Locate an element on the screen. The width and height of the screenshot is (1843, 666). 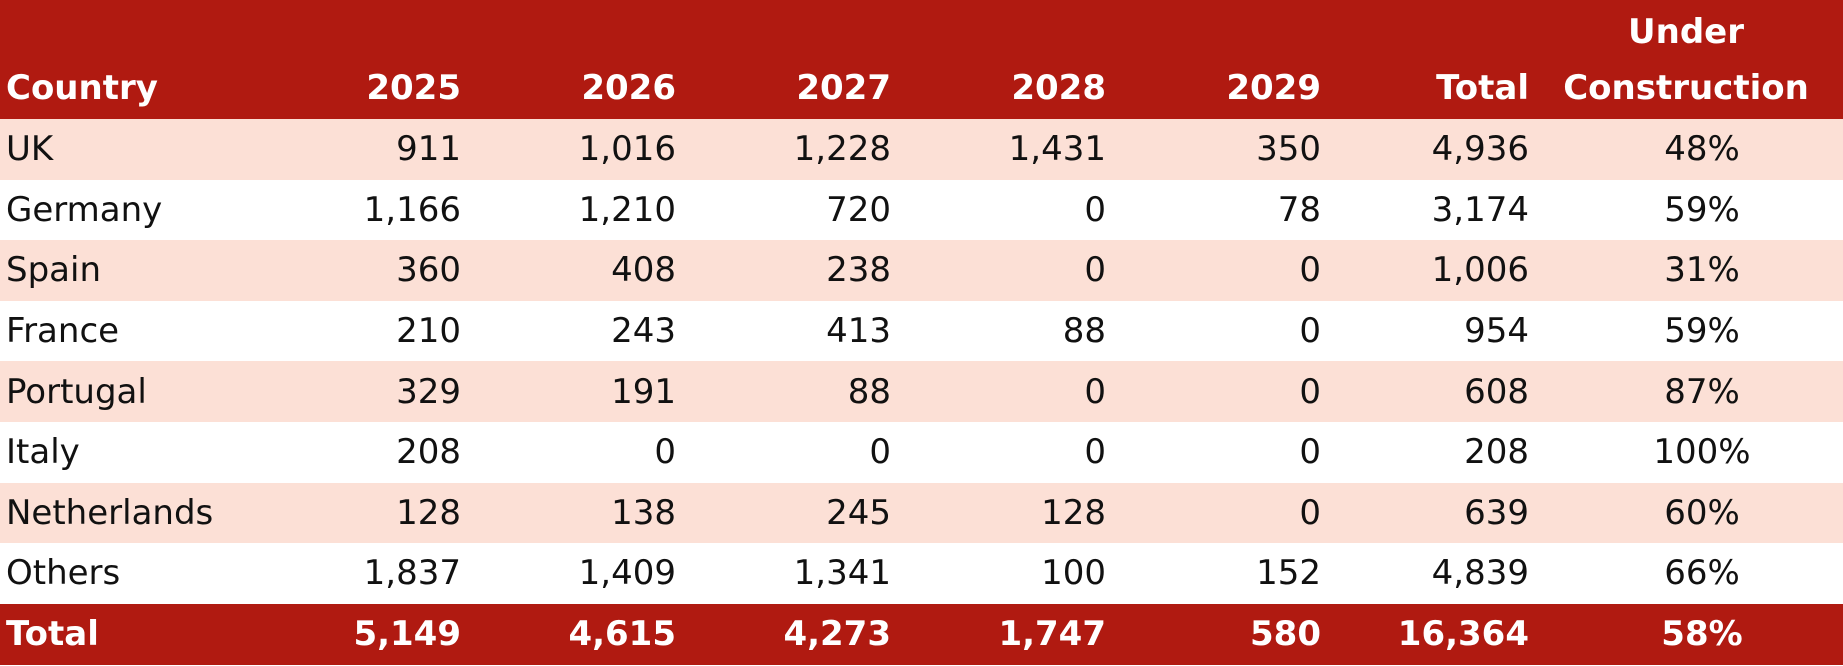
value-2026-cell: 408 is located at coordinates (643, 270).